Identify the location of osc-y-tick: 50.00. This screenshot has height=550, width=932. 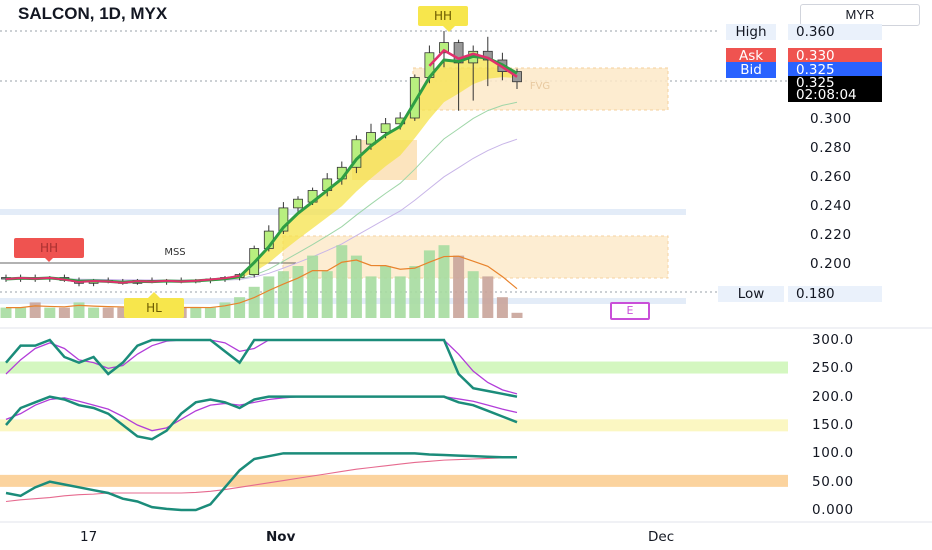
(833, 482).